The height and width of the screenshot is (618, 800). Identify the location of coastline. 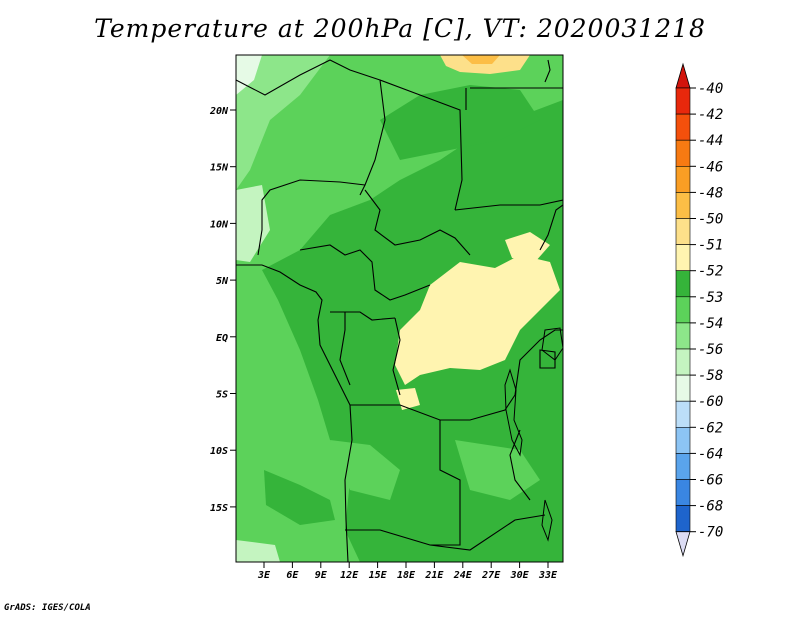
(294, 413).